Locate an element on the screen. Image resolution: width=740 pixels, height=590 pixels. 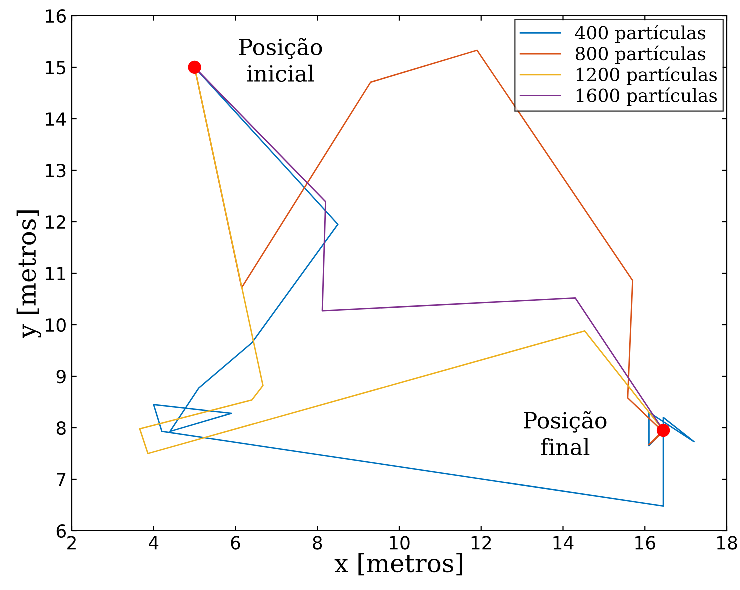
legend-label: 800 partículas is located at coordinates (641, 55).